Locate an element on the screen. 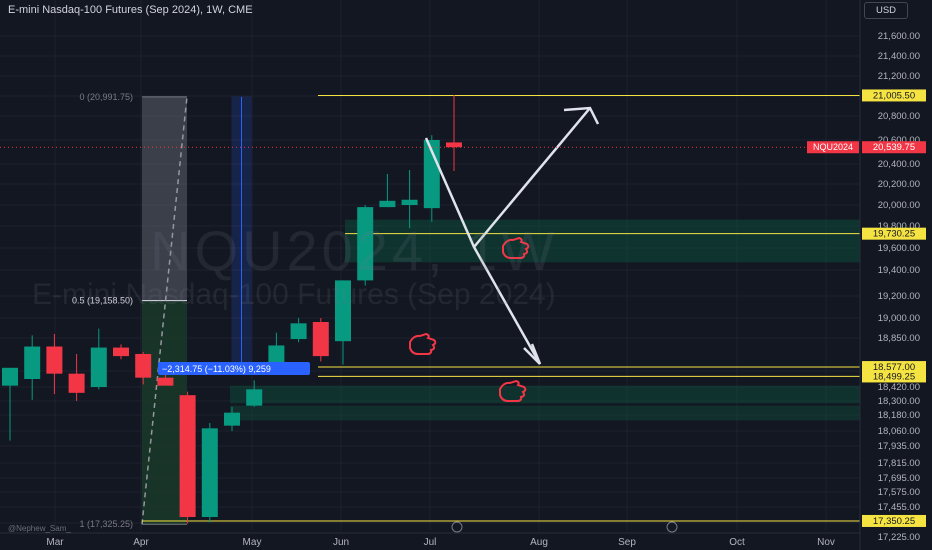 This screenshot has width=932, height=550. level-price-label: 18,499.25 is located at coordinates (894, 376).